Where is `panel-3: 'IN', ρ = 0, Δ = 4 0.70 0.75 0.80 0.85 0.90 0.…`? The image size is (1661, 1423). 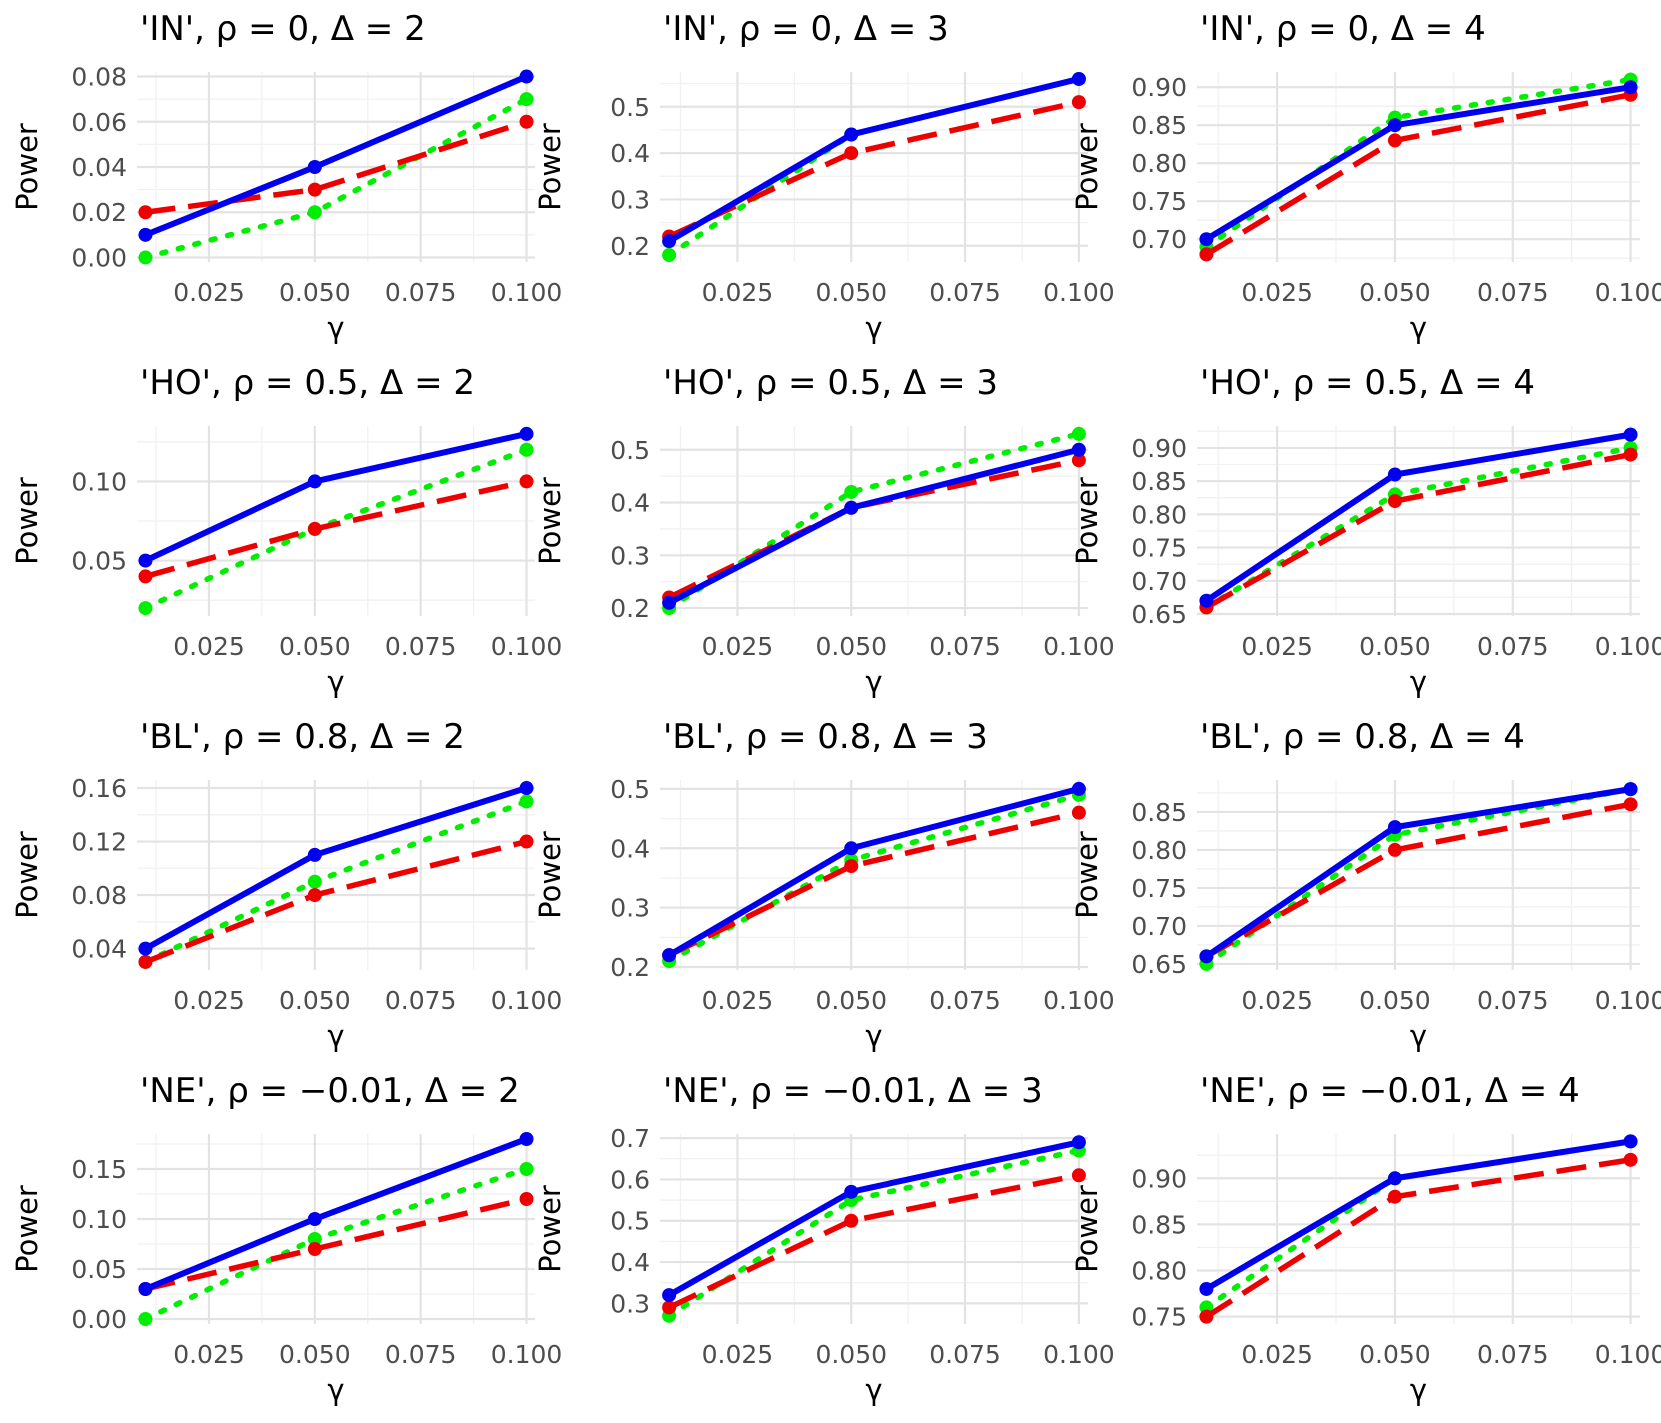
panel-3: 'IN', ρ = 0, Δ = 4 0.70 0.75 0.80 0.85 0.90 0.… is located at coordinates (1365, 177).